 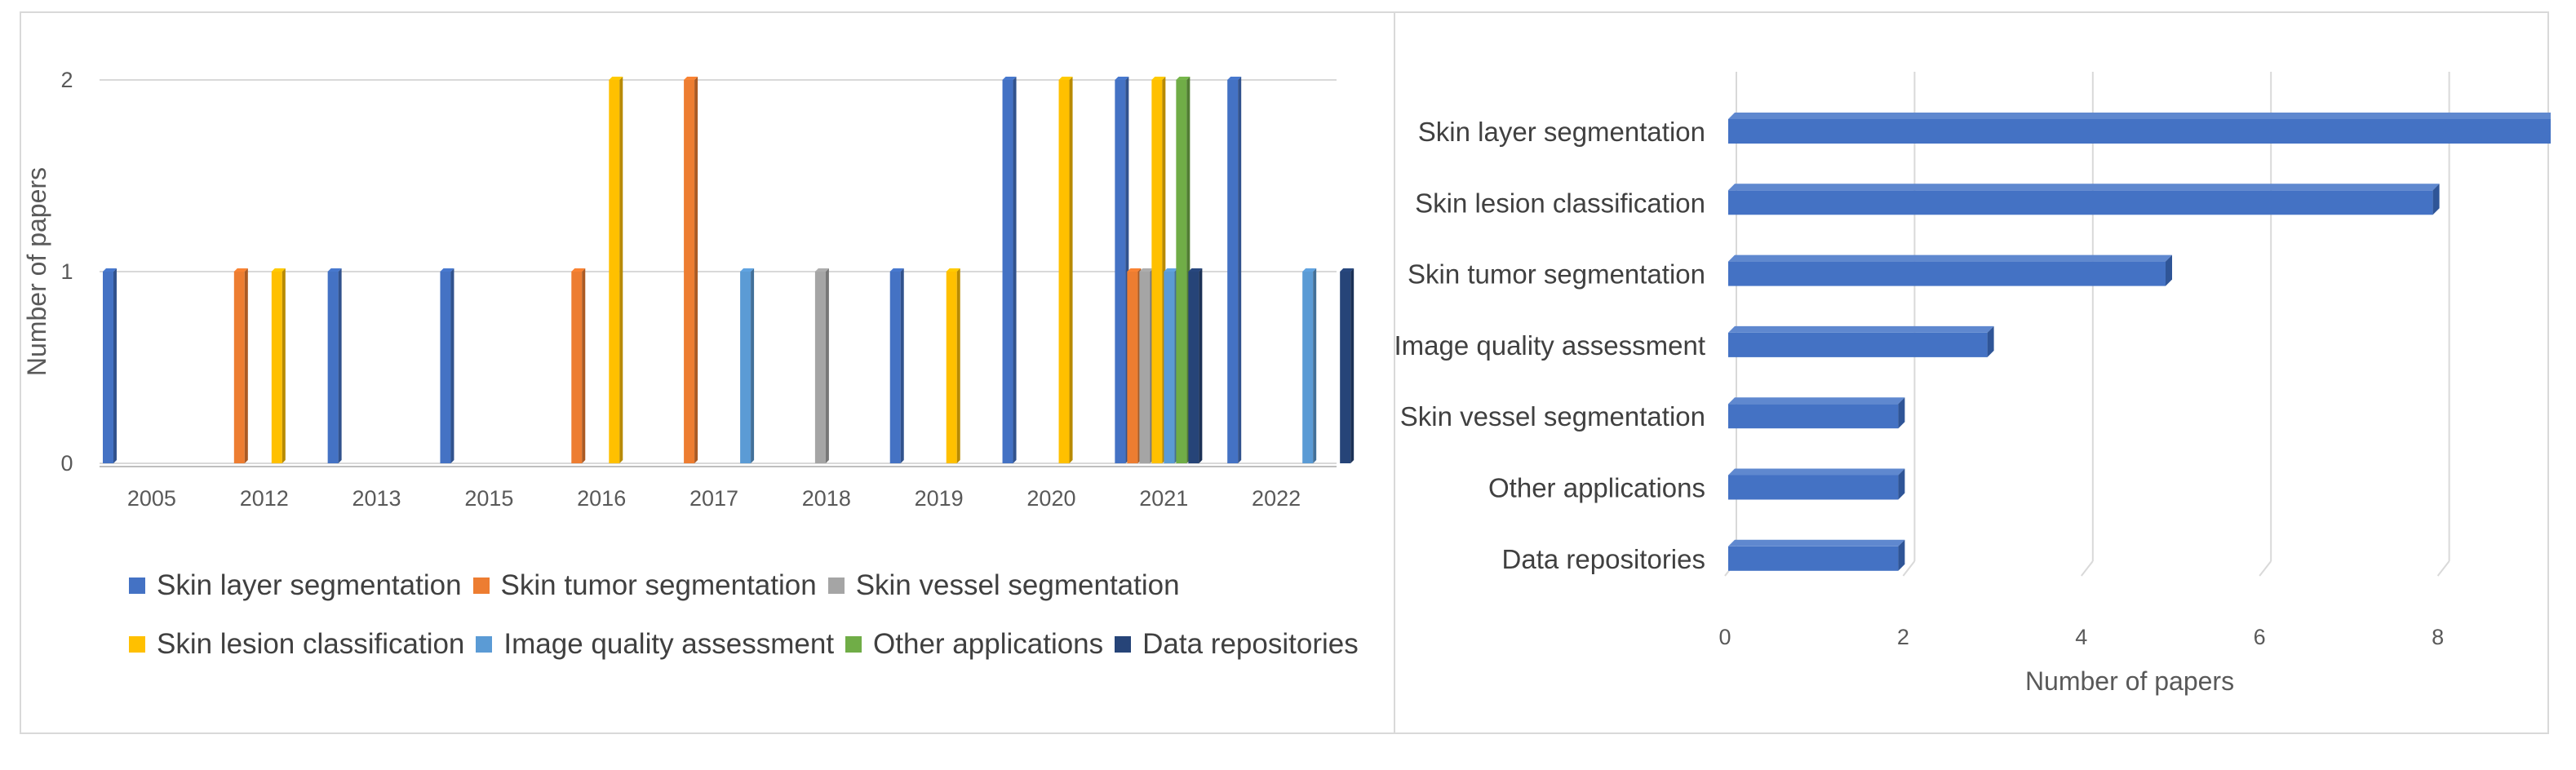 What do you see at coordinates (36, 271) in the screenshot?
I see `y-axis-title: Number of papers` at bounding box center [36, 271].